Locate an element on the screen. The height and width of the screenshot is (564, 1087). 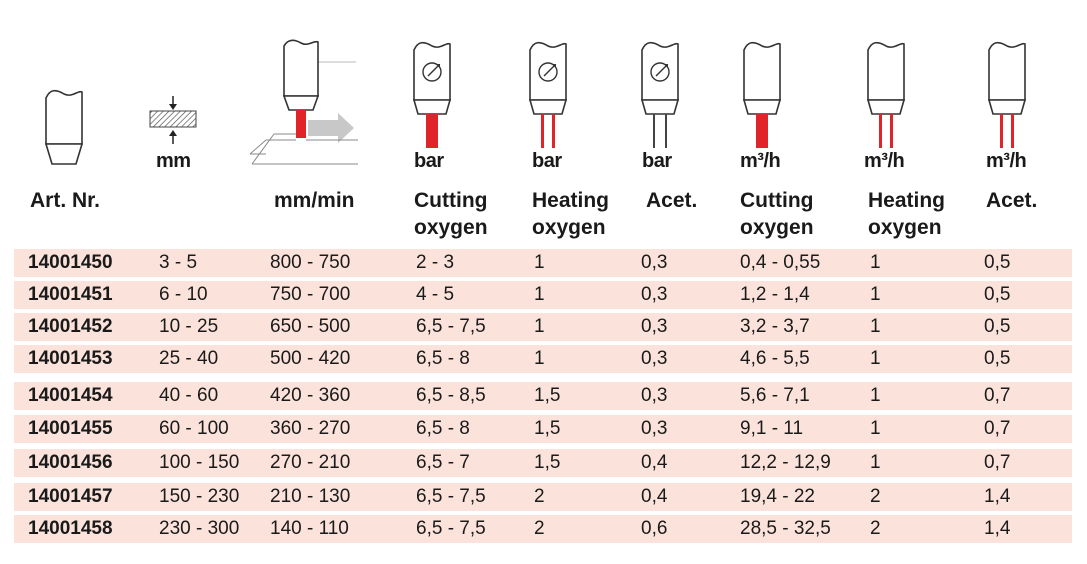
cell-cutting-oxygen-flow: 3,2 - 3,7 is located at coordinates (775, 326).